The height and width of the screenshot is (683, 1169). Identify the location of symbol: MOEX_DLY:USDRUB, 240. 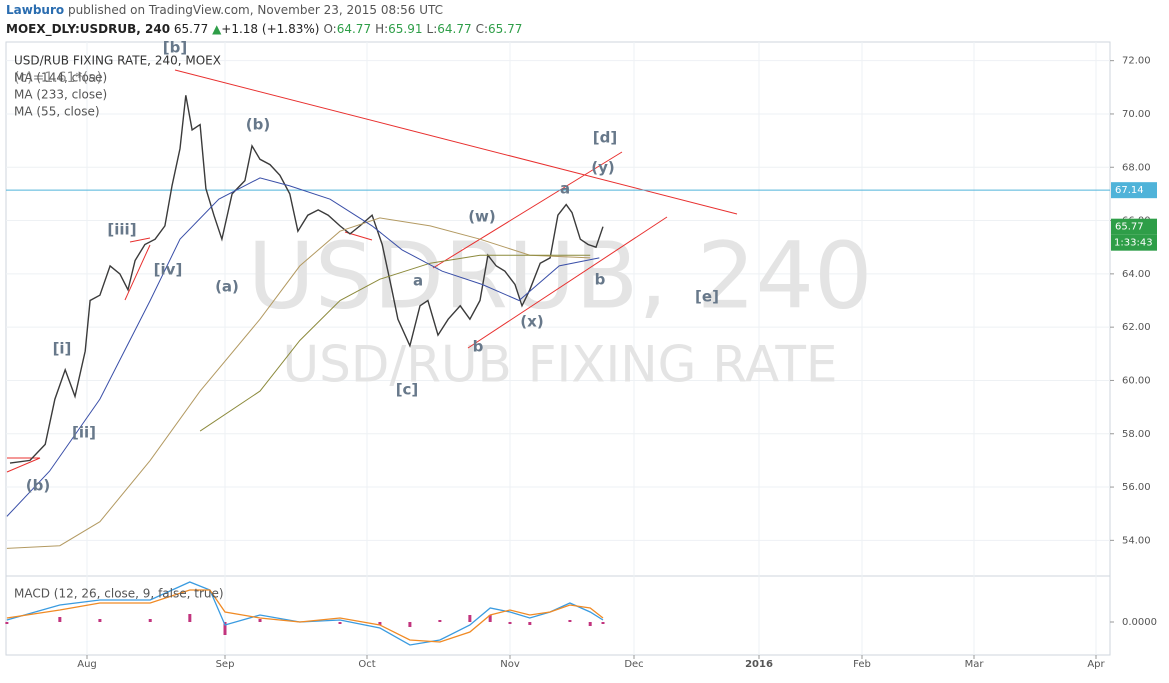
(88, 29).